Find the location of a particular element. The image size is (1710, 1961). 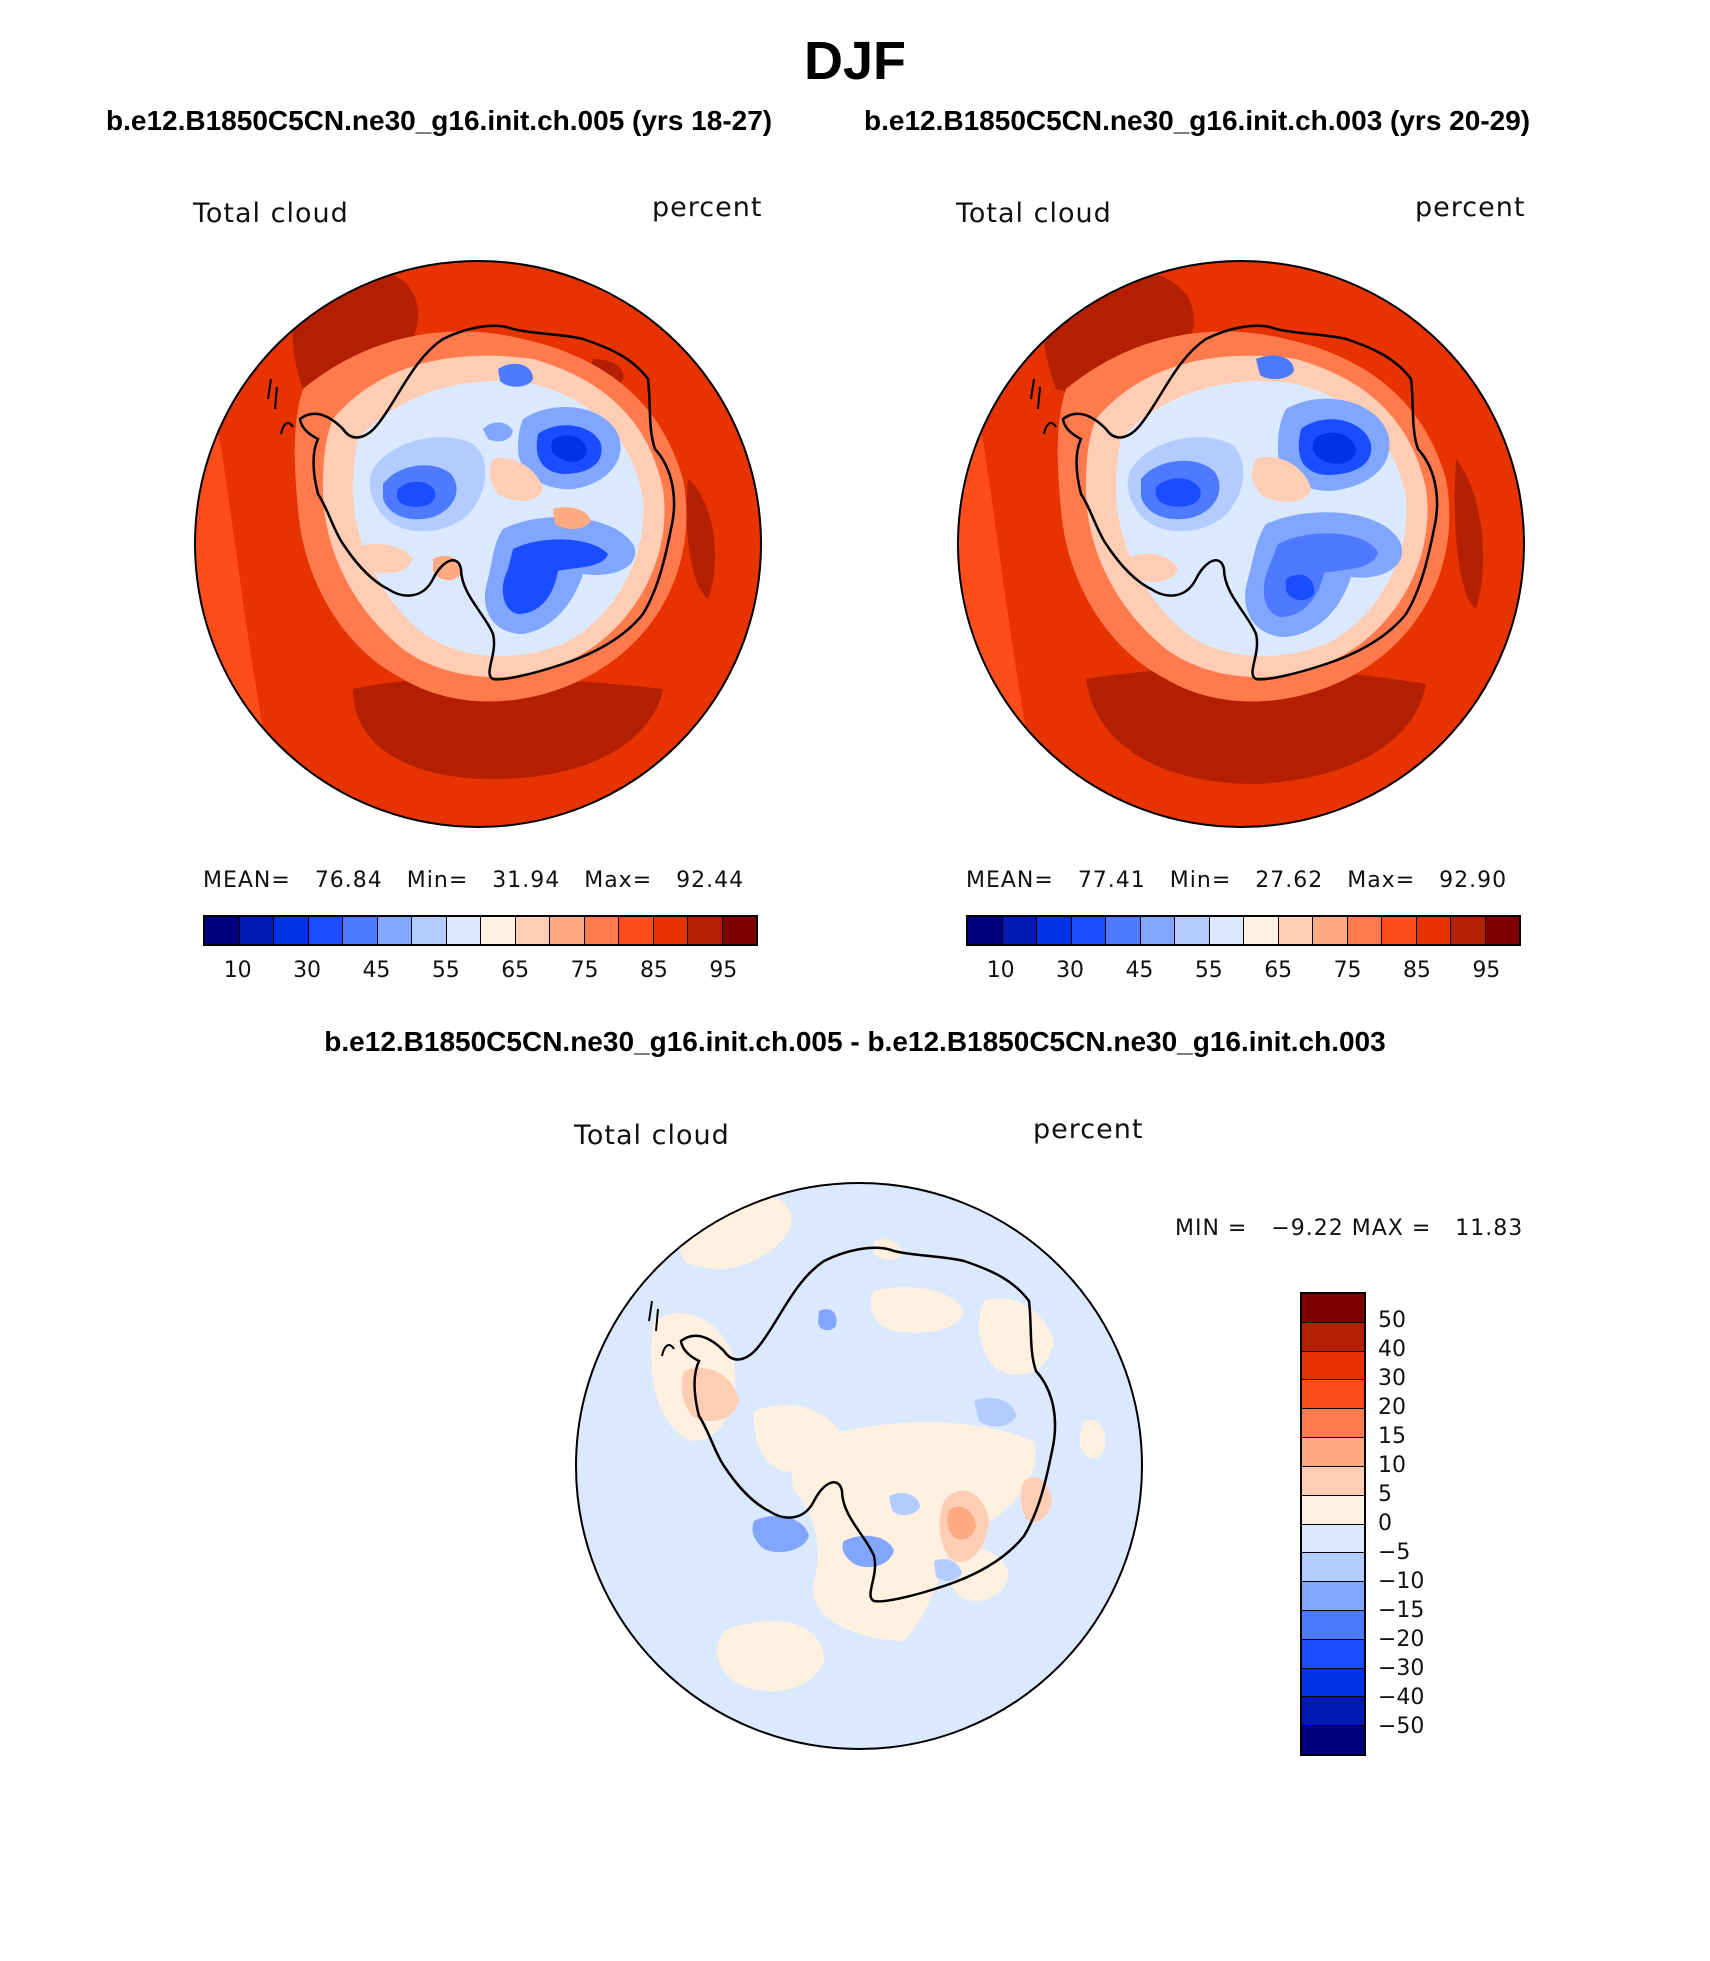

panel2-polar-map is located at coordinates (1241, 544).